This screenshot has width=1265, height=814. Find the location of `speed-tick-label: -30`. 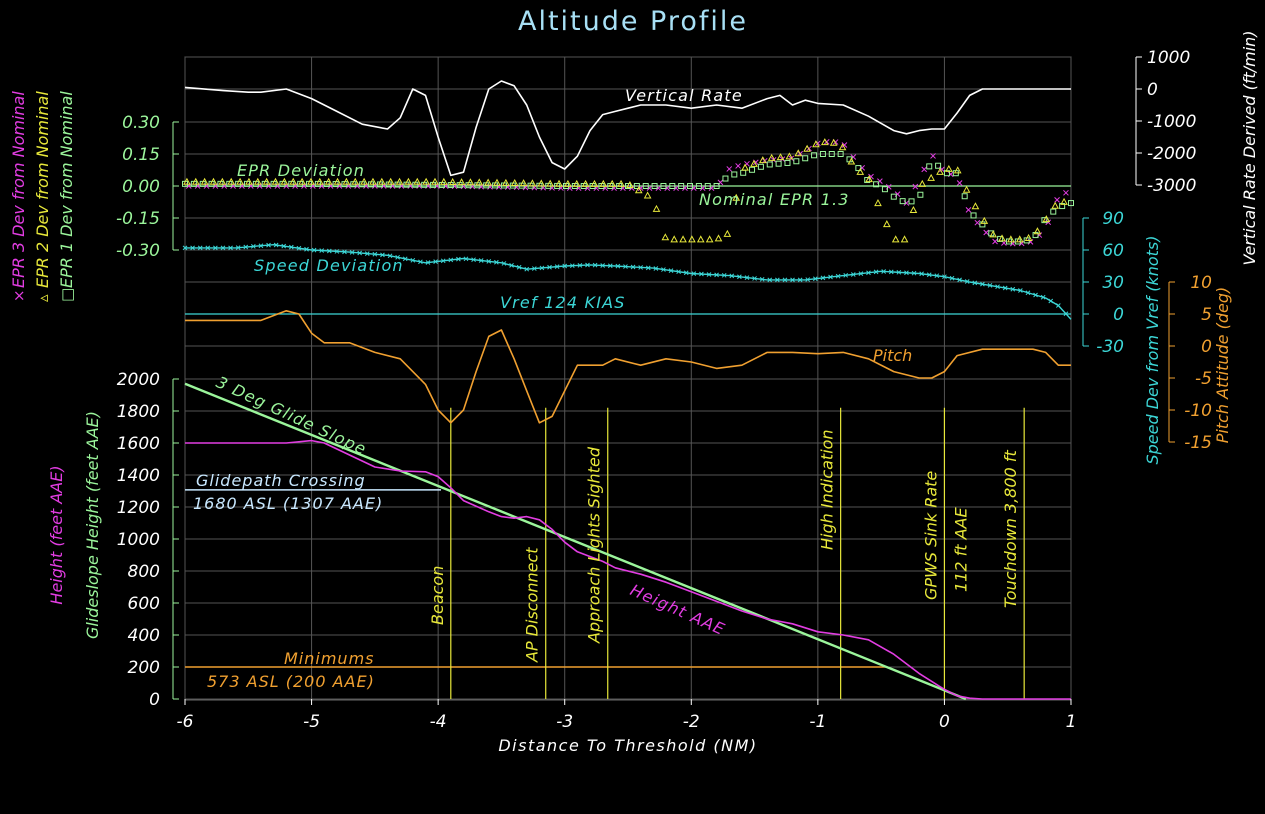

speed-tick-label: -30 is located at coordinates (1110, 347).